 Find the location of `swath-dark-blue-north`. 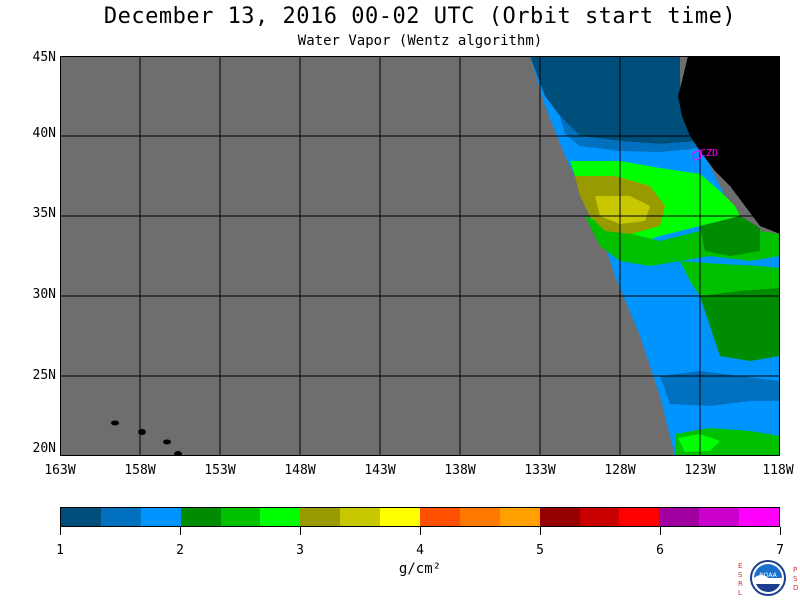

swath-dark-blue-north is located at coordinates (615, 100).